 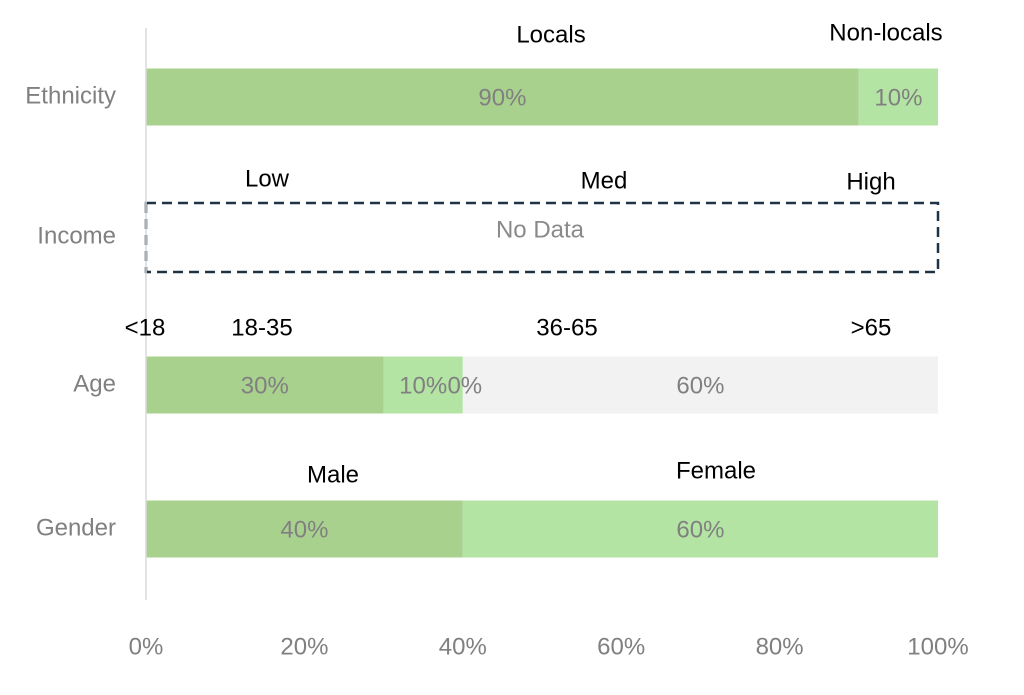 I want to click on x-tick-label: 100%, so click(x=937, y=646).